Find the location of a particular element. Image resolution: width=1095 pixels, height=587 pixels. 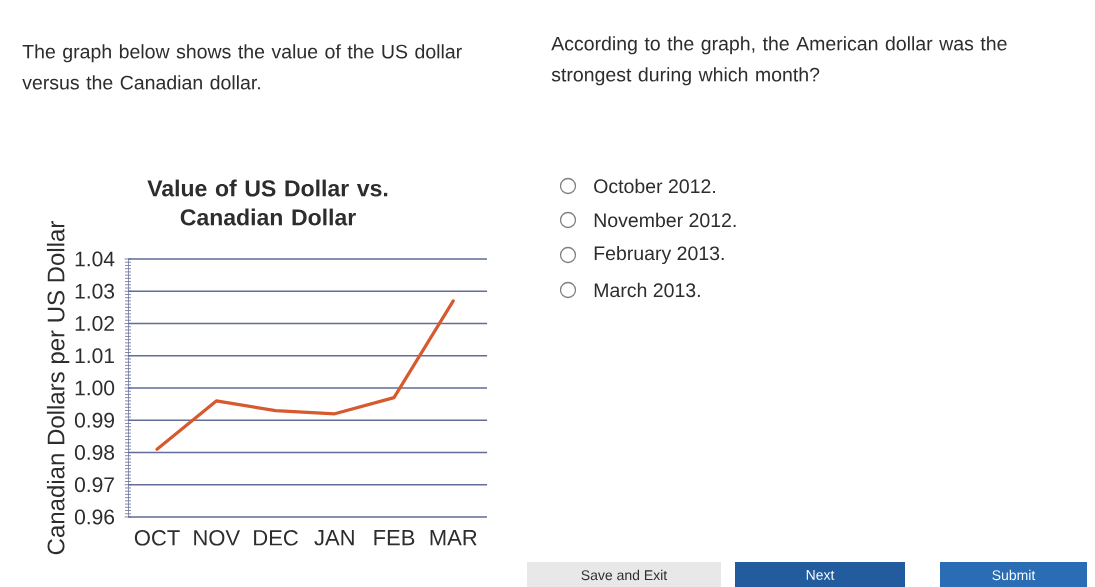

y-axis-title: Canadian Dollars per US Dollar is located at coordinates (58, 388).